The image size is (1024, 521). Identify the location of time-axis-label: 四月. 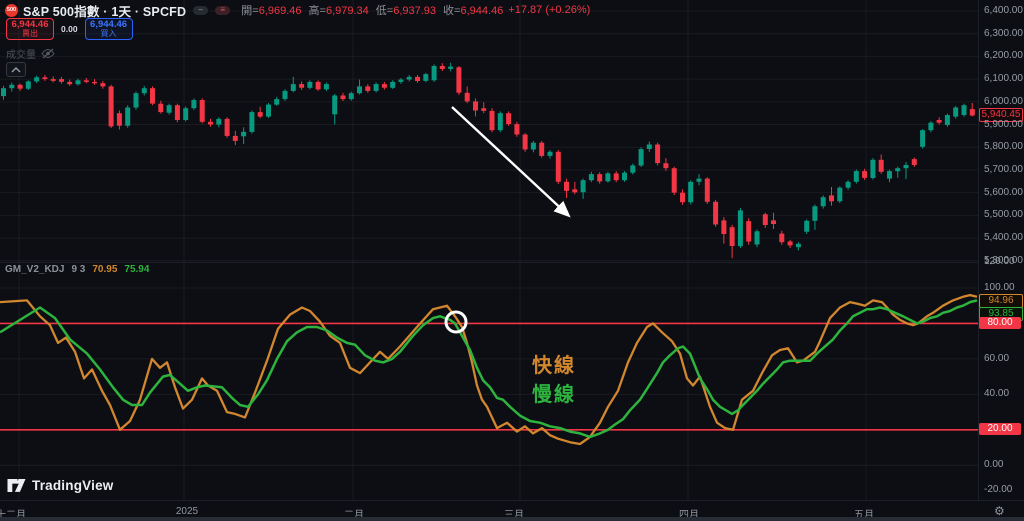
(689, 515).